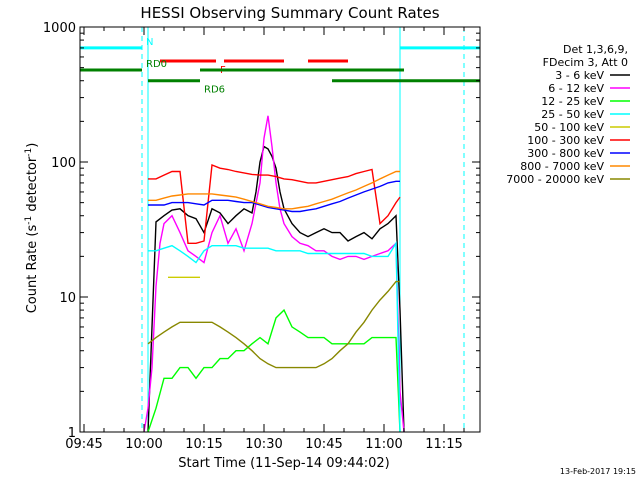  Describe the element at coordinates (572, 114) in the screenshot. I see `legend-entry-label: 25 - 50 keV` at that location.